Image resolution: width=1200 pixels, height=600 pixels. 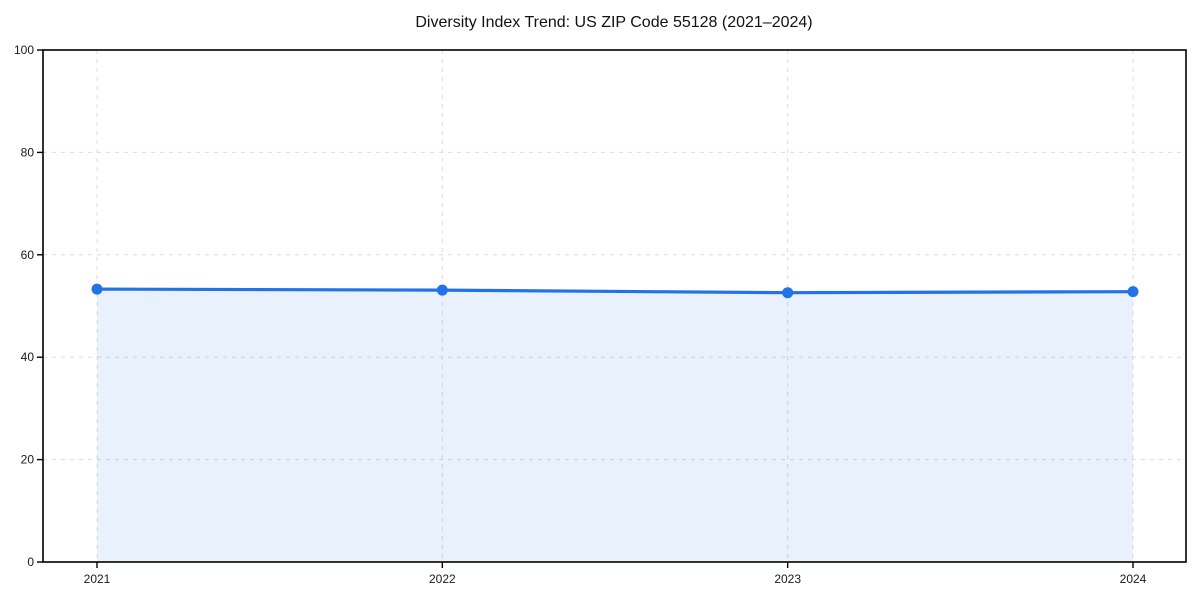 I want to click on y-tick-label: 40, so click(x=28, y=357).